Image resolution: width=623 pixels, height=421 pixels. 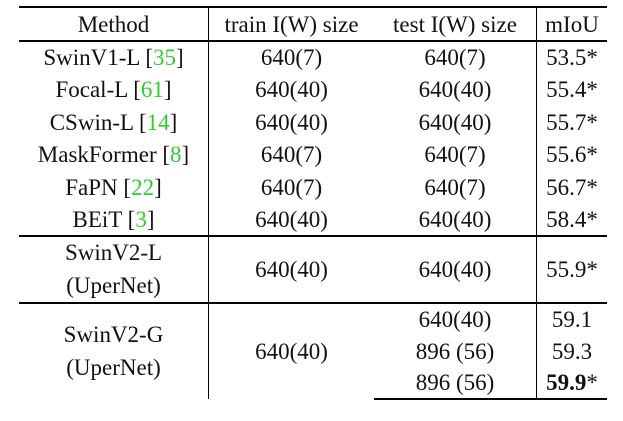 What do you see at coordinates (91, 187) in the screenshot?
I see `method-name: FaPN` at bounding box center [91, 187].